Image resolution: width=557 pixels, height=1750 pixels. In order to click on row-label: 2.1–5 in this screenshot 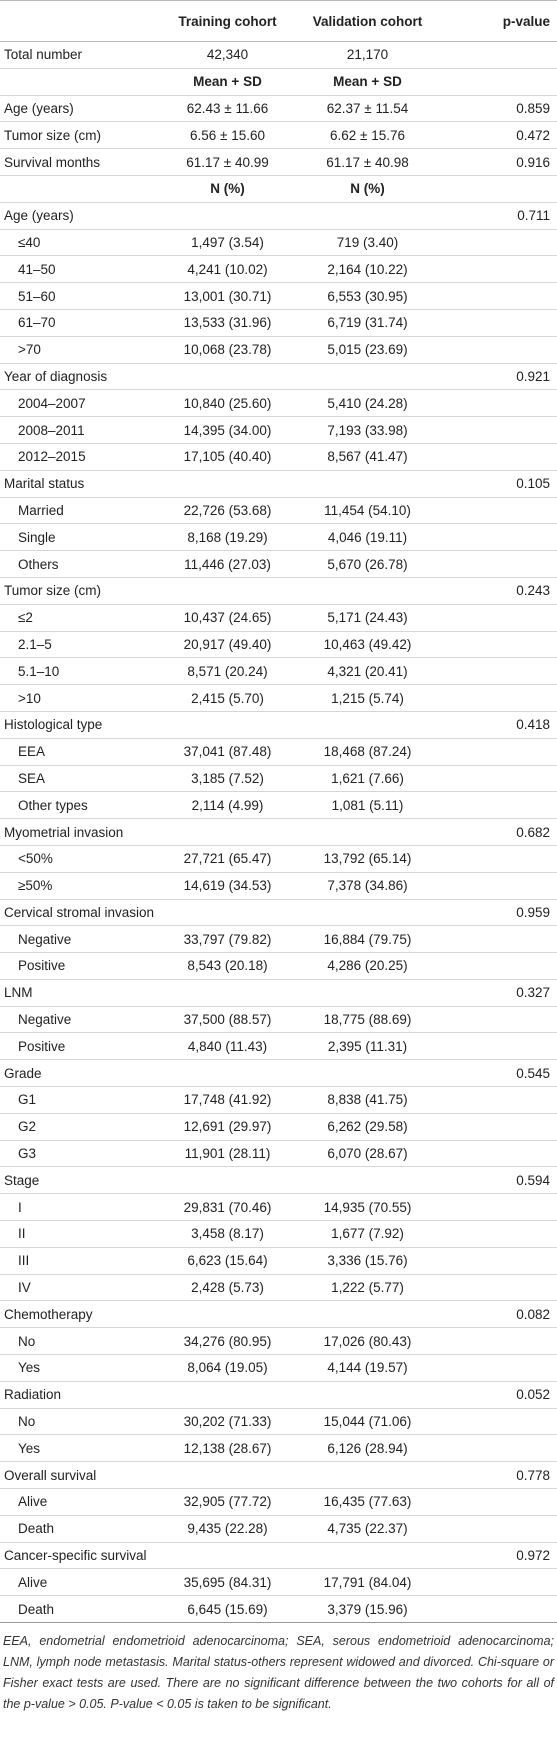, I will do `click(80, 645)`.